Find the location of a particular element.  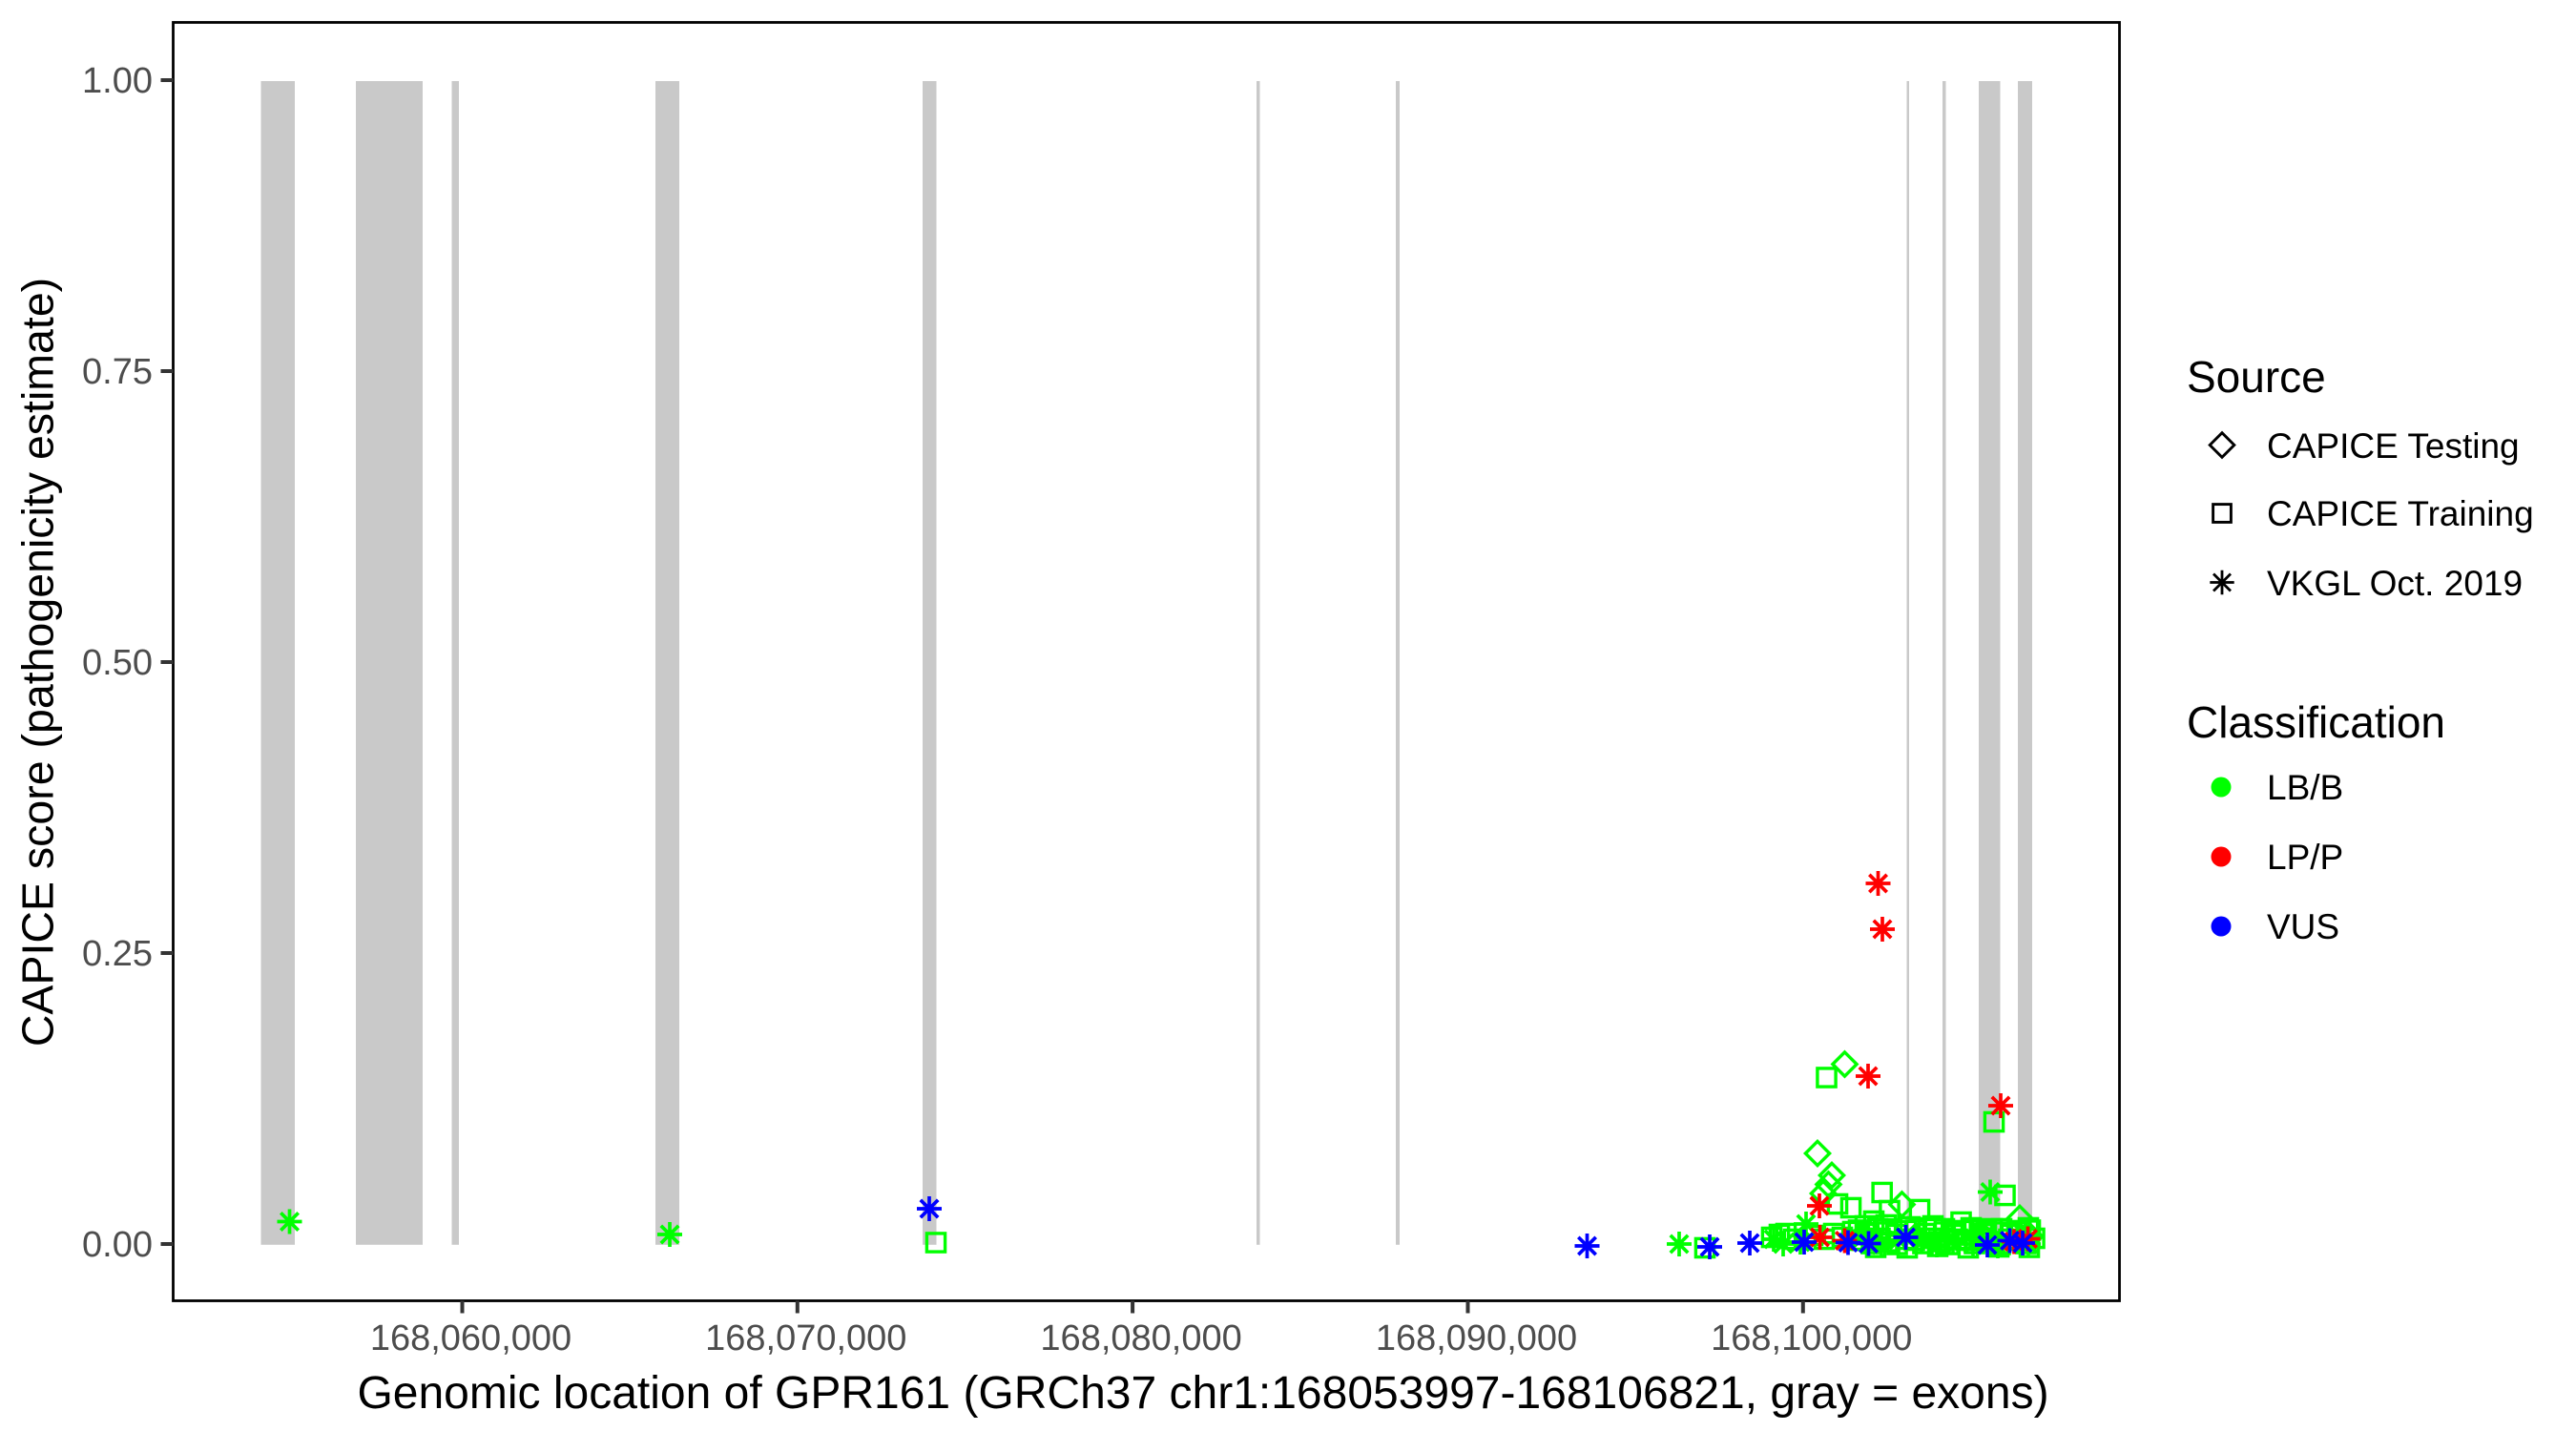

svg-text: 168,060,000 is located at coordinates (470, 1338).